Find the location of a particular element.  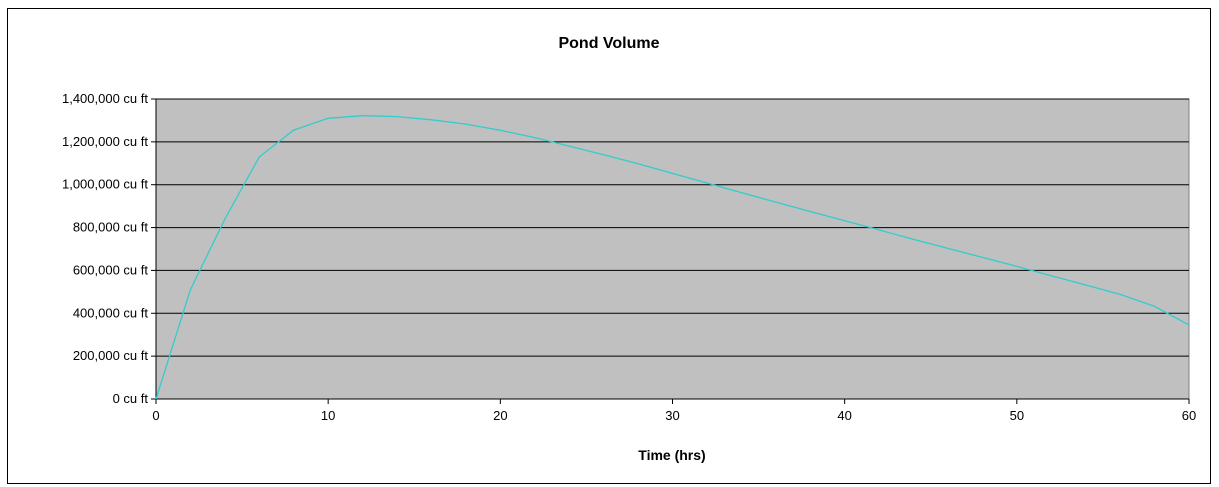

y-tick-label: 1,000,000 cu ft is located at coordinates (105, 184).